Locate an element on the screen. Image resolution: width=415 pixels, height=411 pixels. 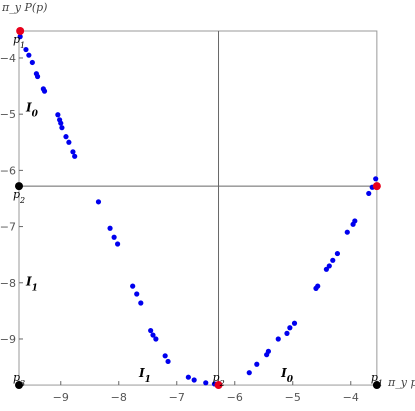
y-tick-label: −8 is located at coordinates (8, 283).